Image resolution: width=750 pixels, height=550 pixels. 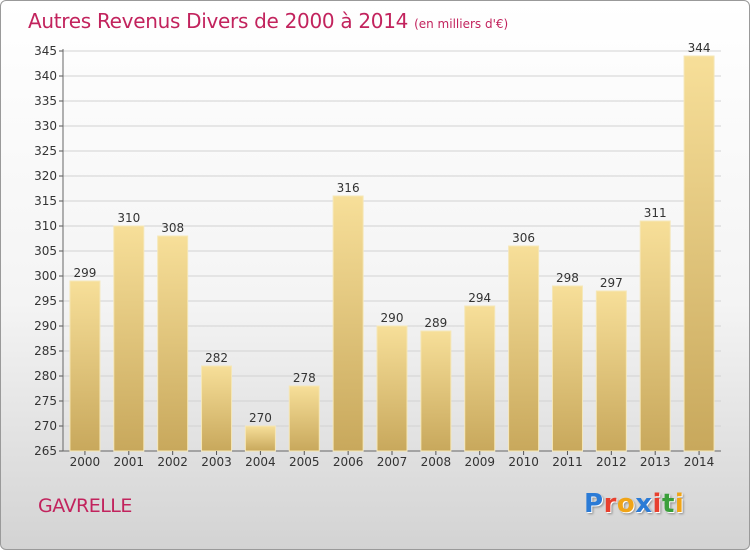 What do you see at coordinates (655, 336) in the screenshot?
I see `bar-2013` at bounding box center [655, 336].